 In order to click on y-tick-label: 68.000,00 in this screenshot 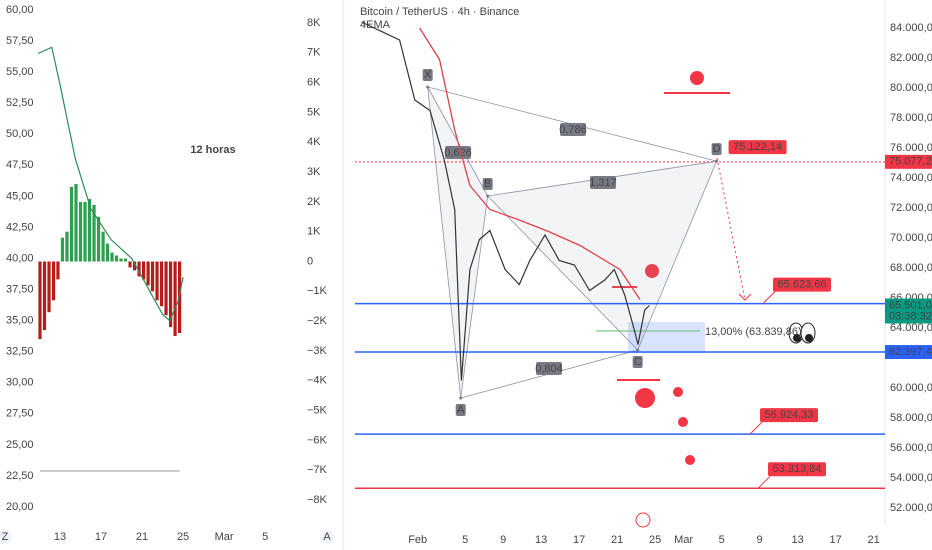, I will do `click(911, 268)`.